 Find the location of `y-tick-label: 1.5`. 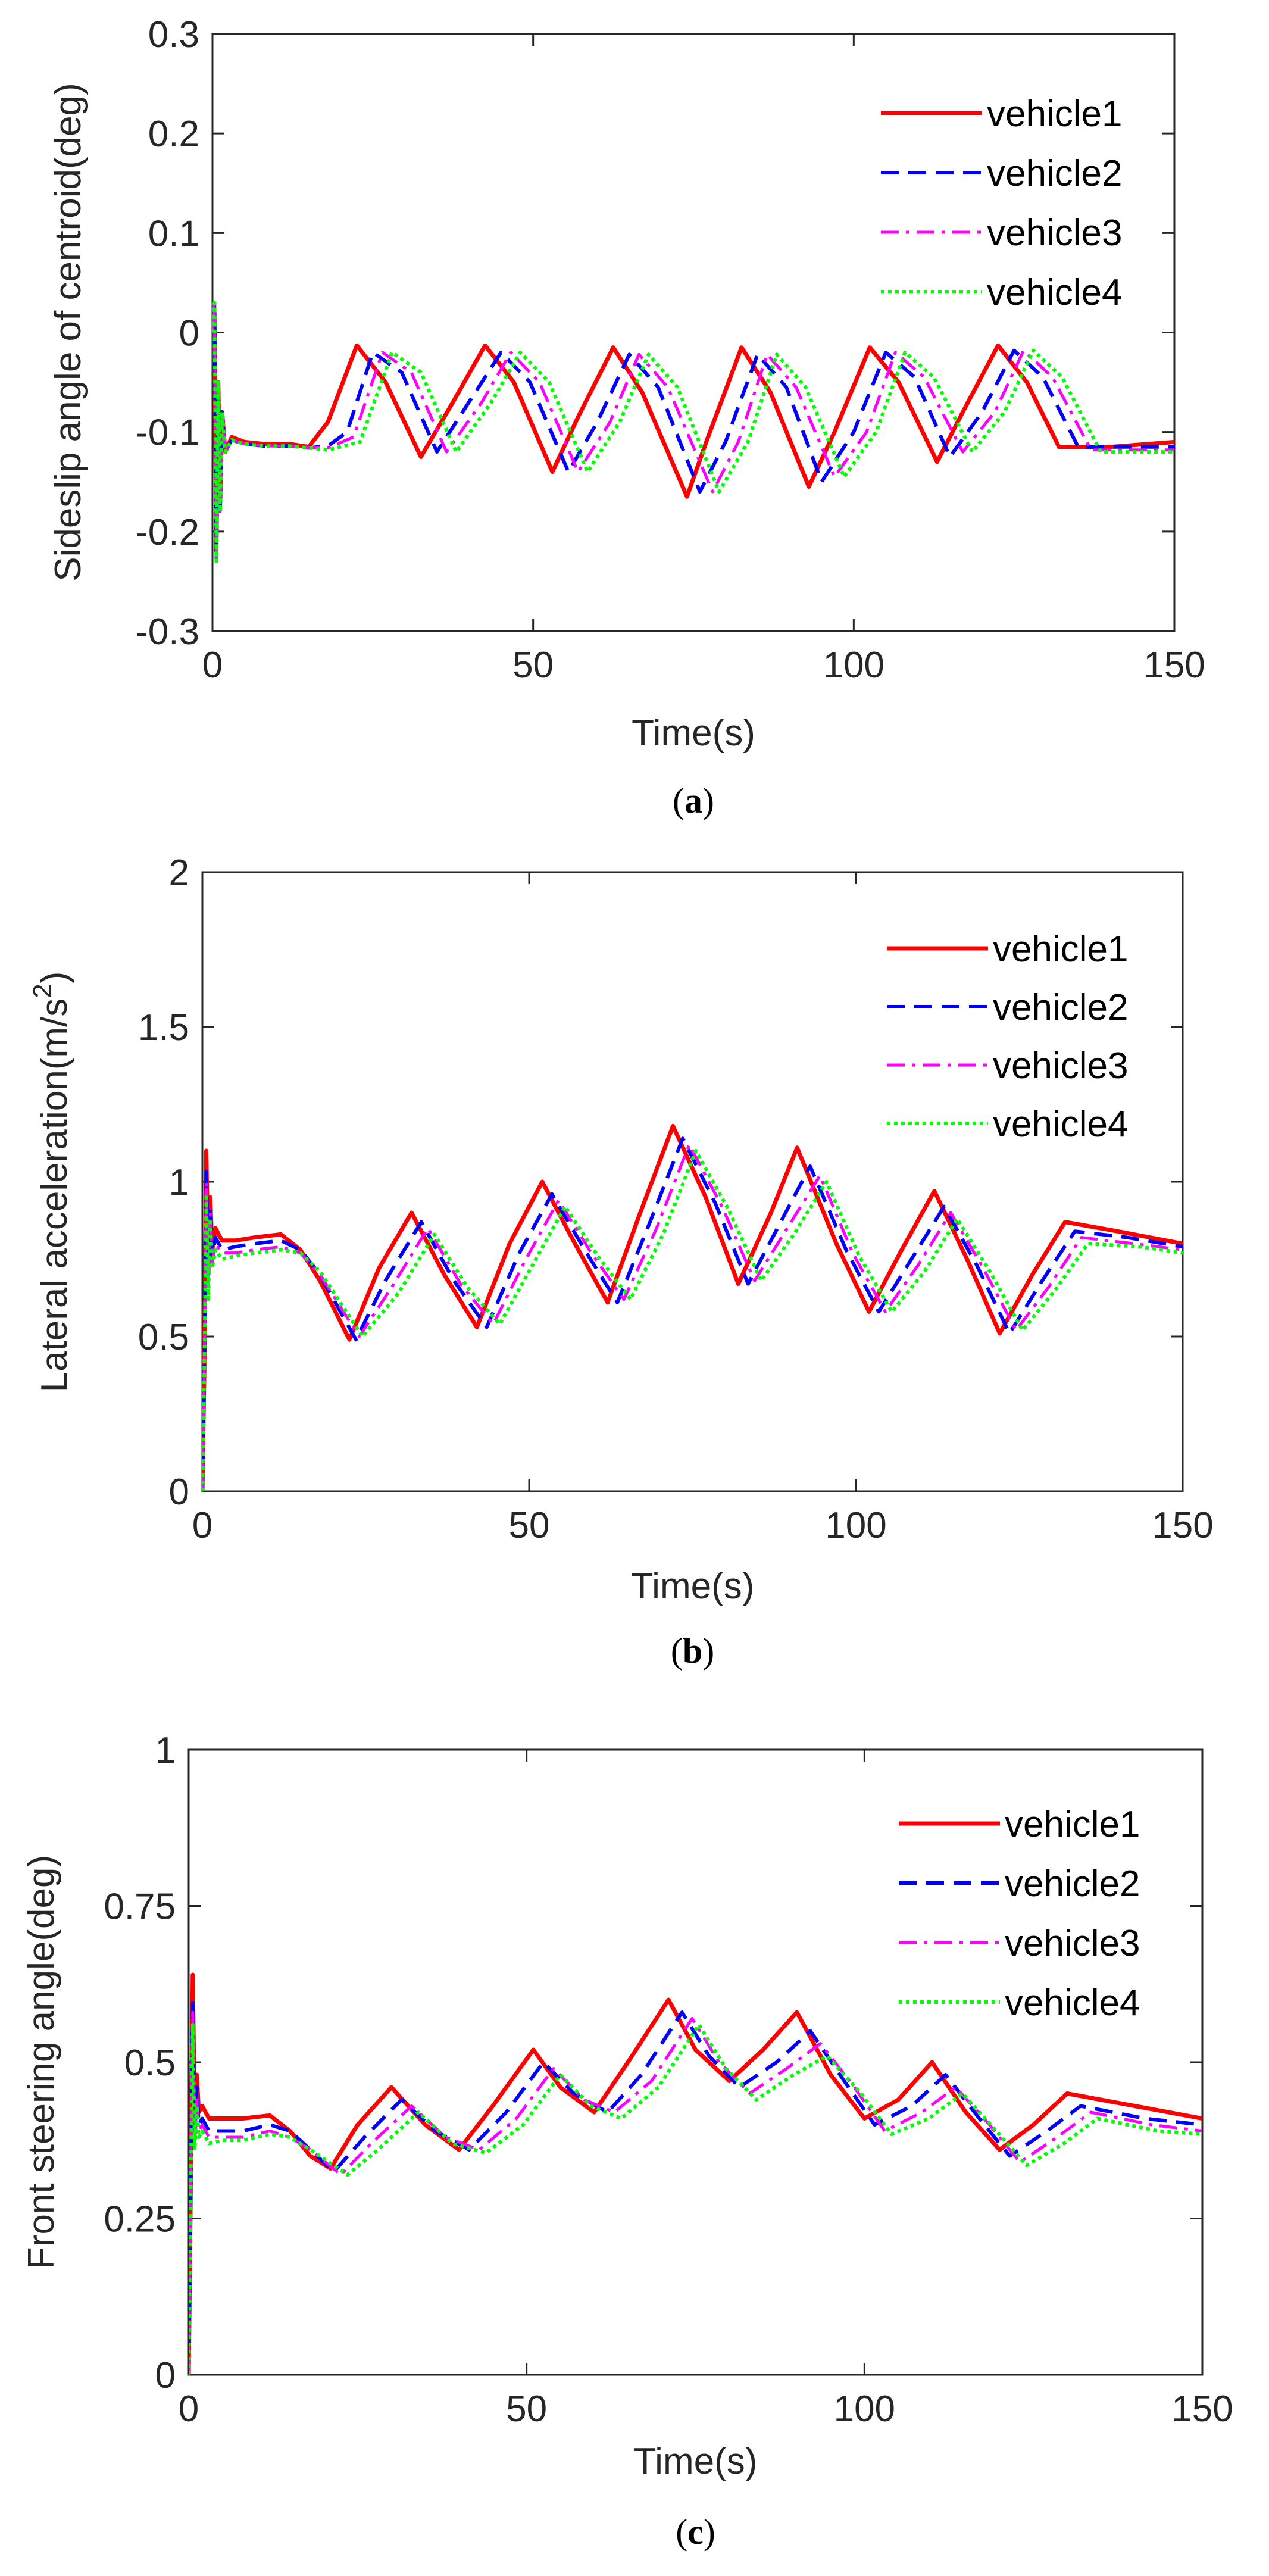

y-tick-label: 1.5 is located at coordinates (163, 1027).